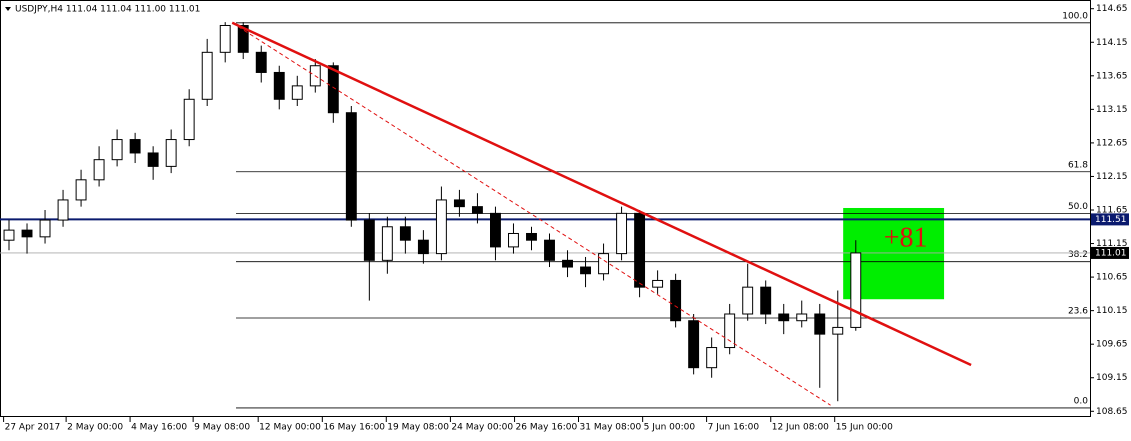 The width and height of the screenshot is (1131, 441). Describe the element at coordinates (1112, 211) in the screenshot. I see `y-tick-label: 111.65` at that location.